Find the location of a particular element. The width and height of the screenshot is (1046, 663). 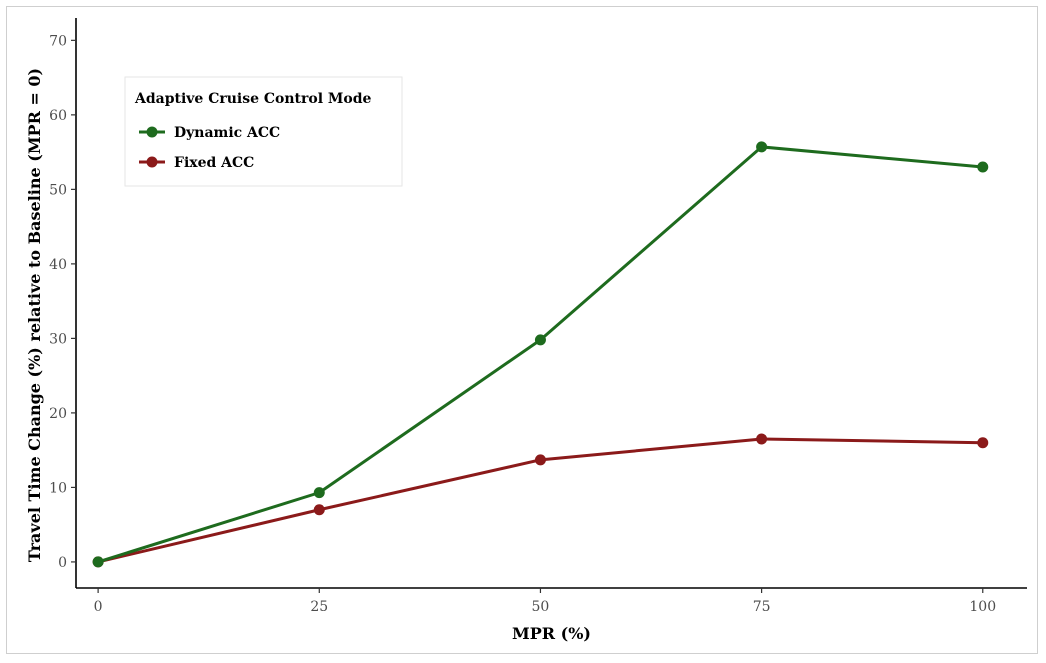

y-tick-label: 50 is located at coordinates (58, 190).